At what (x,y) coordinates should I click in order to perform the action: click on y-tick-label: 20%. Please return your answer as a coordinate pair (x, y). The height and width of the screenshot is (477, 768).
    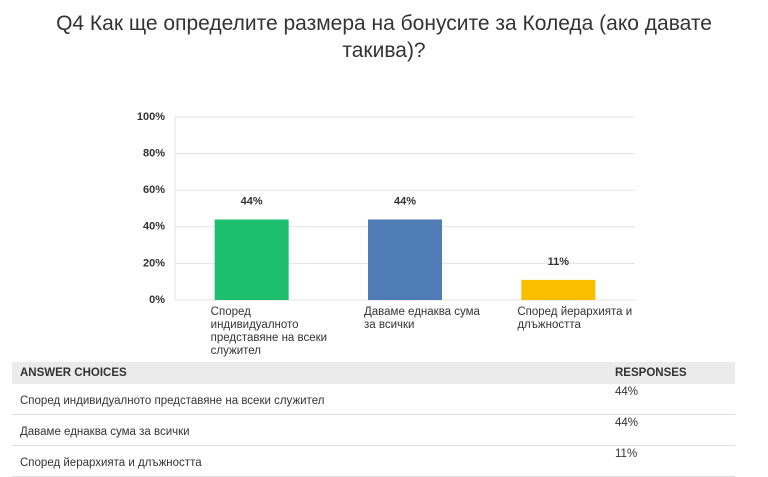
    Looking at the image, I should click on (154, 263).